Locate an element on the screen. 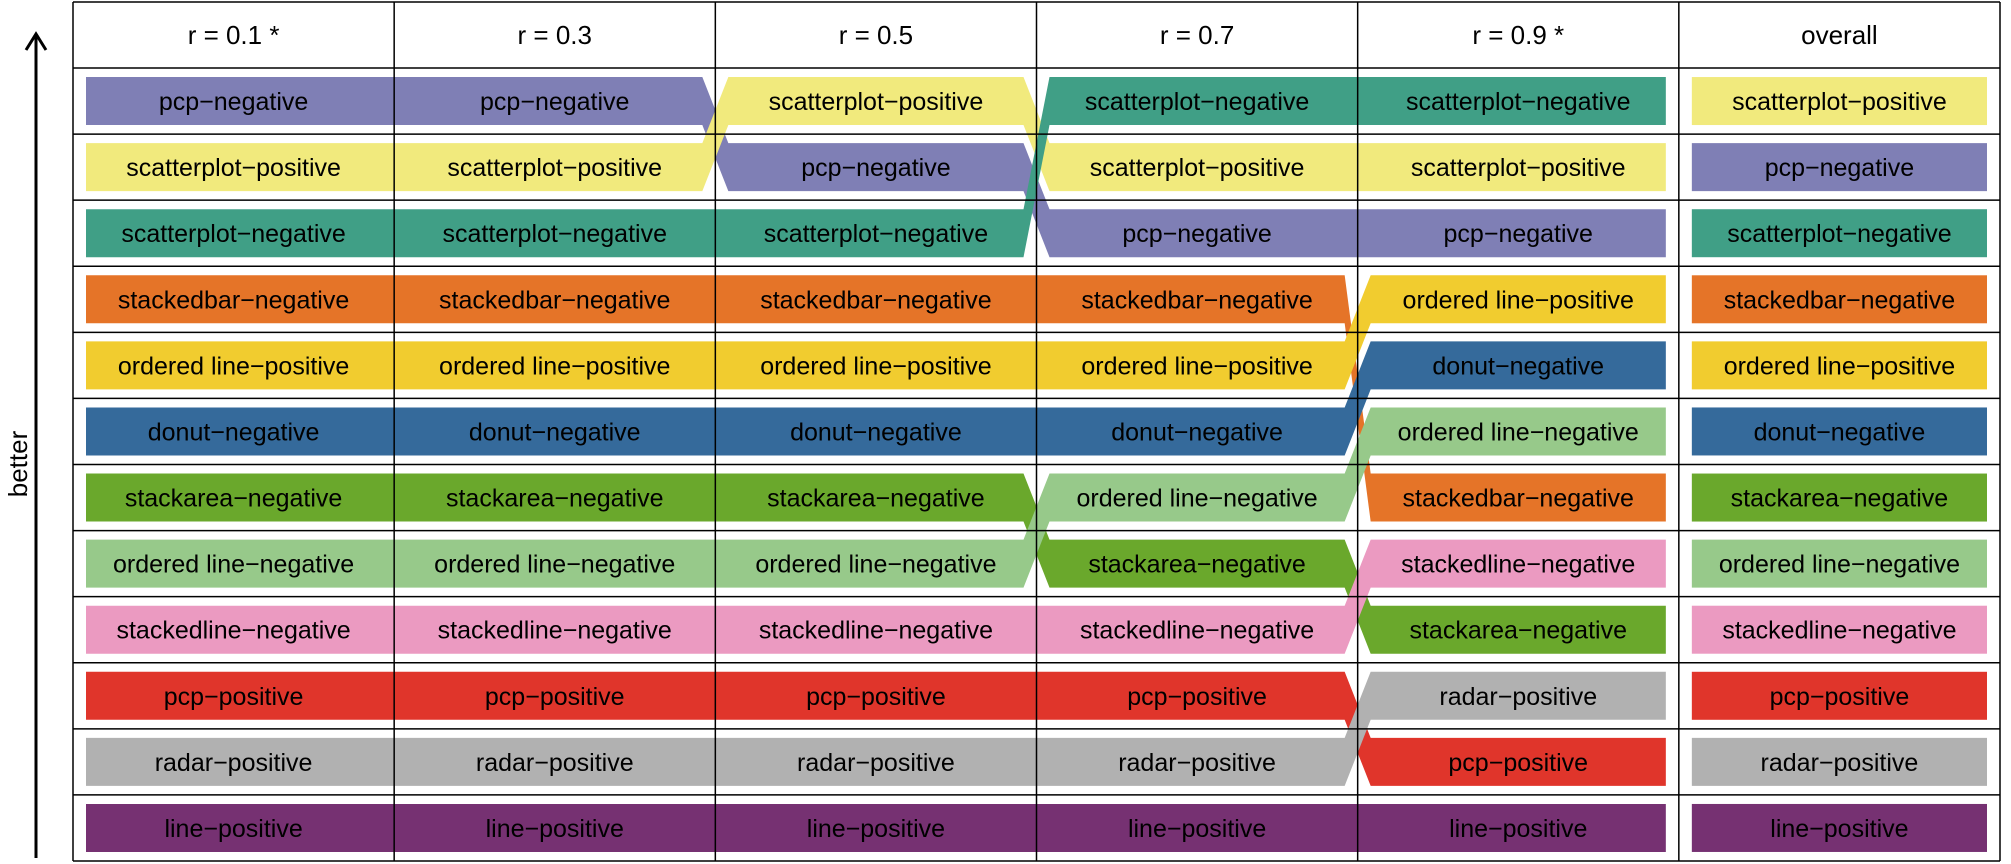  cell-label-scatterplot-negative-col4: scatterplot−negative is located at coordinates (1518, 102).